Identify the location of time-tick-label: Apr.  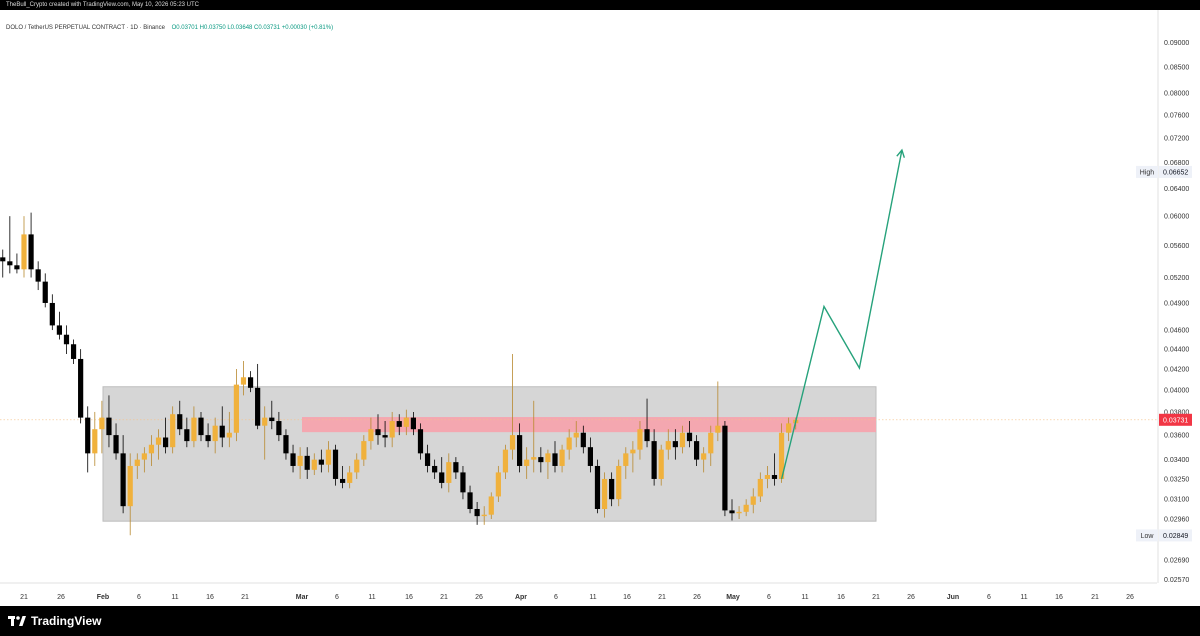
(521, 597).